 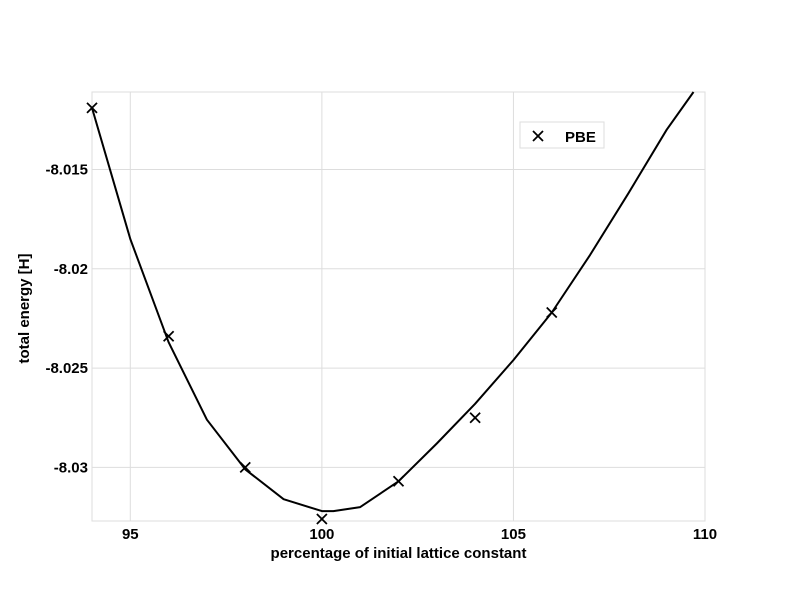 I want to click on x-tick-label: 110, so click(x=705, y=534).